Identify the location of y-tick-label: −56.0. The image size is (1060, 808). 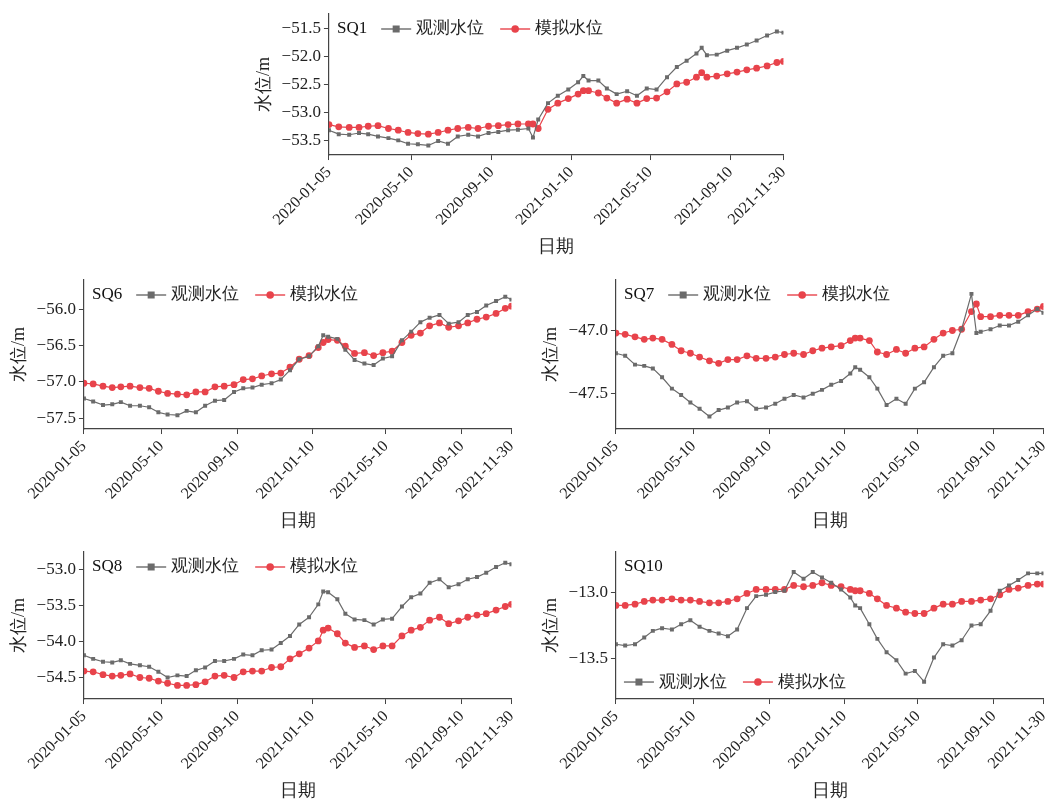
(56, 308).